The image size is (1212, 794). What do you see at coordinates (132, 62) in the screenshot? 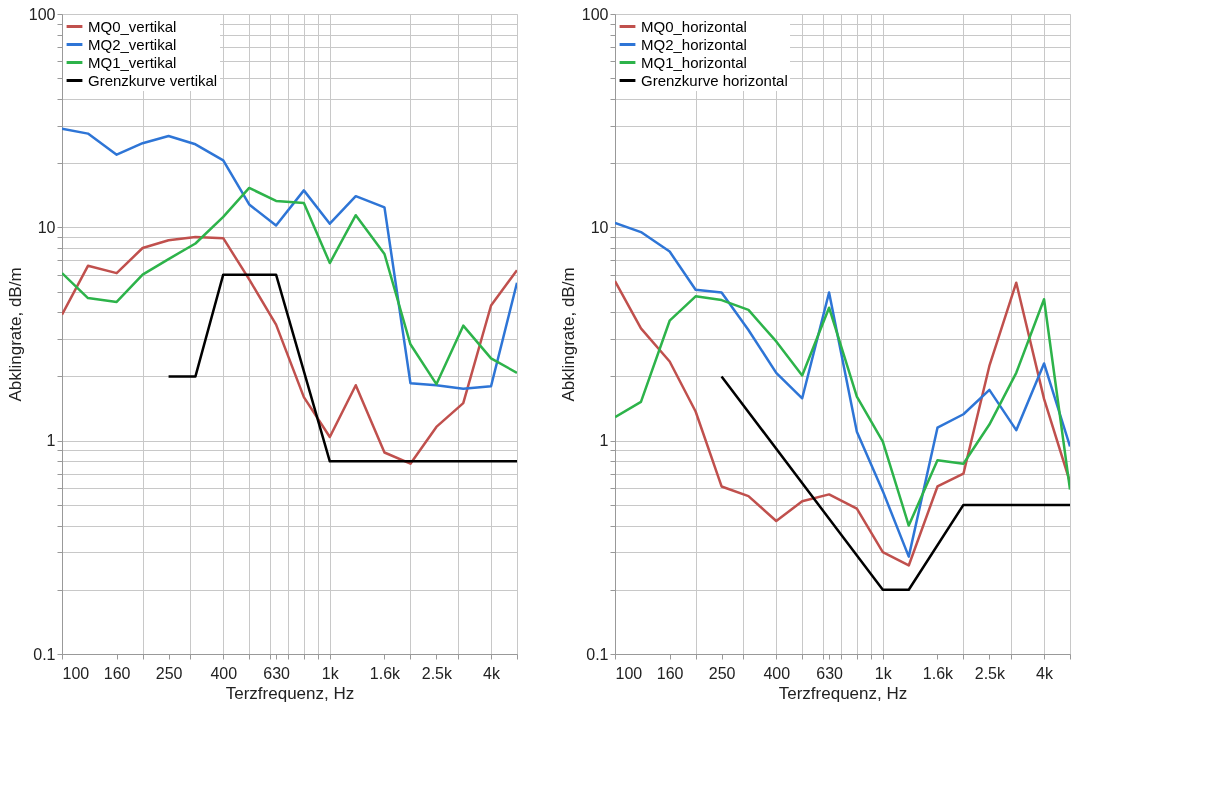
I see `legend-label: MQ1_vertikal` at bounding box center [132, 62].